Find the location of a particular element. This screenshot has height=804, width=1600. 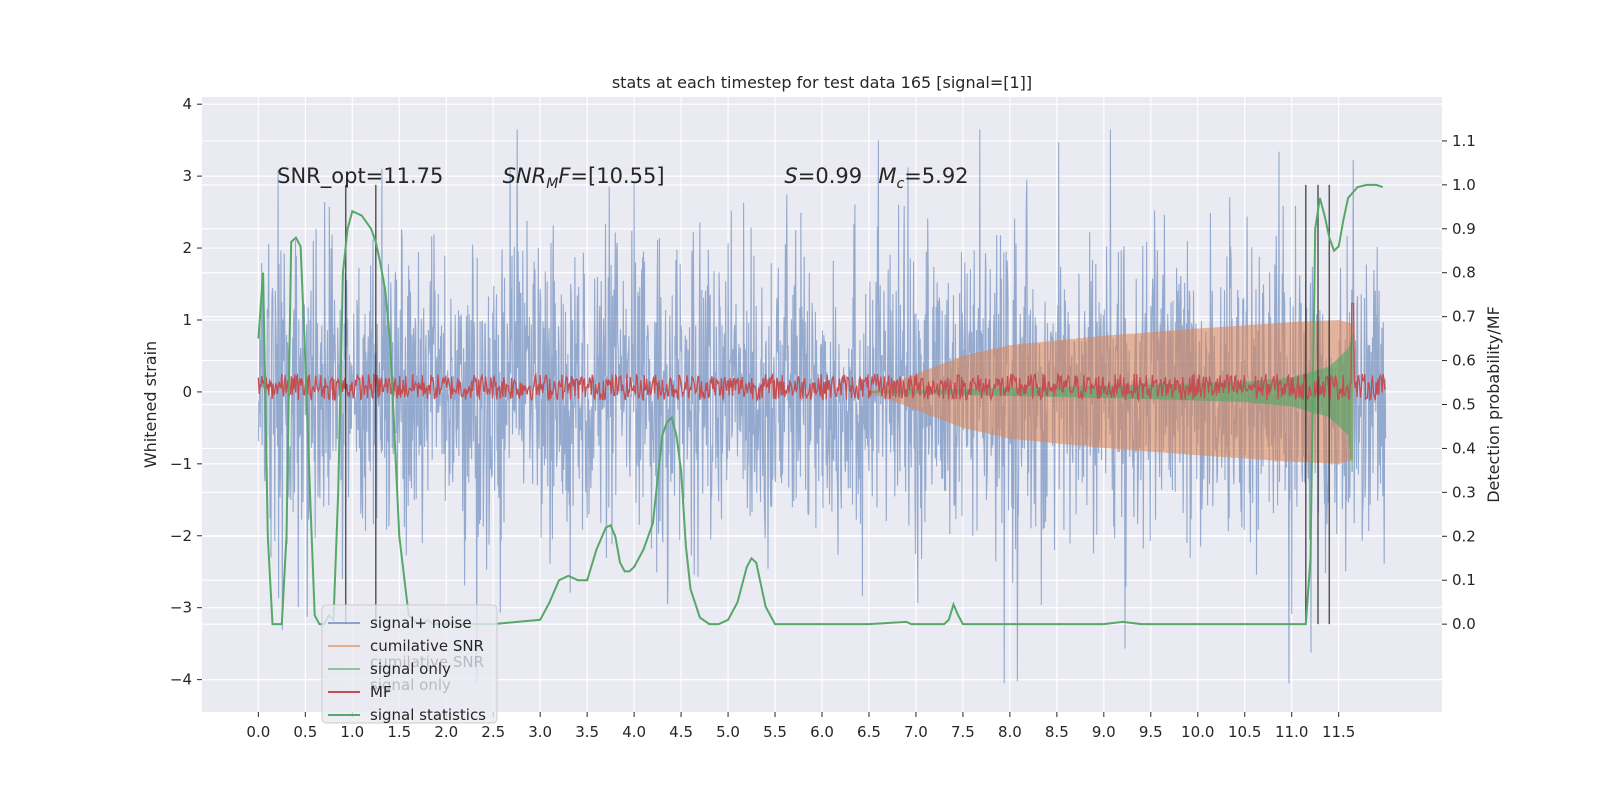

x-tick-label: 5.0 is located at coordinates (728, 732).